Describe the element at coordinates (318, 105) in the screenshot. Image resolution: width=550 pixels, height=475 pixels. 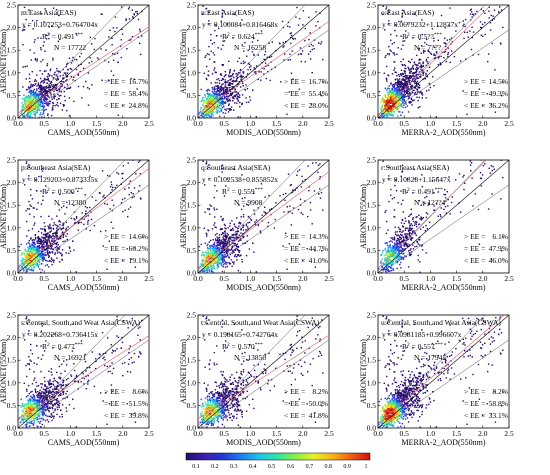
I see `ee-below-value: 28.0%` at that location.